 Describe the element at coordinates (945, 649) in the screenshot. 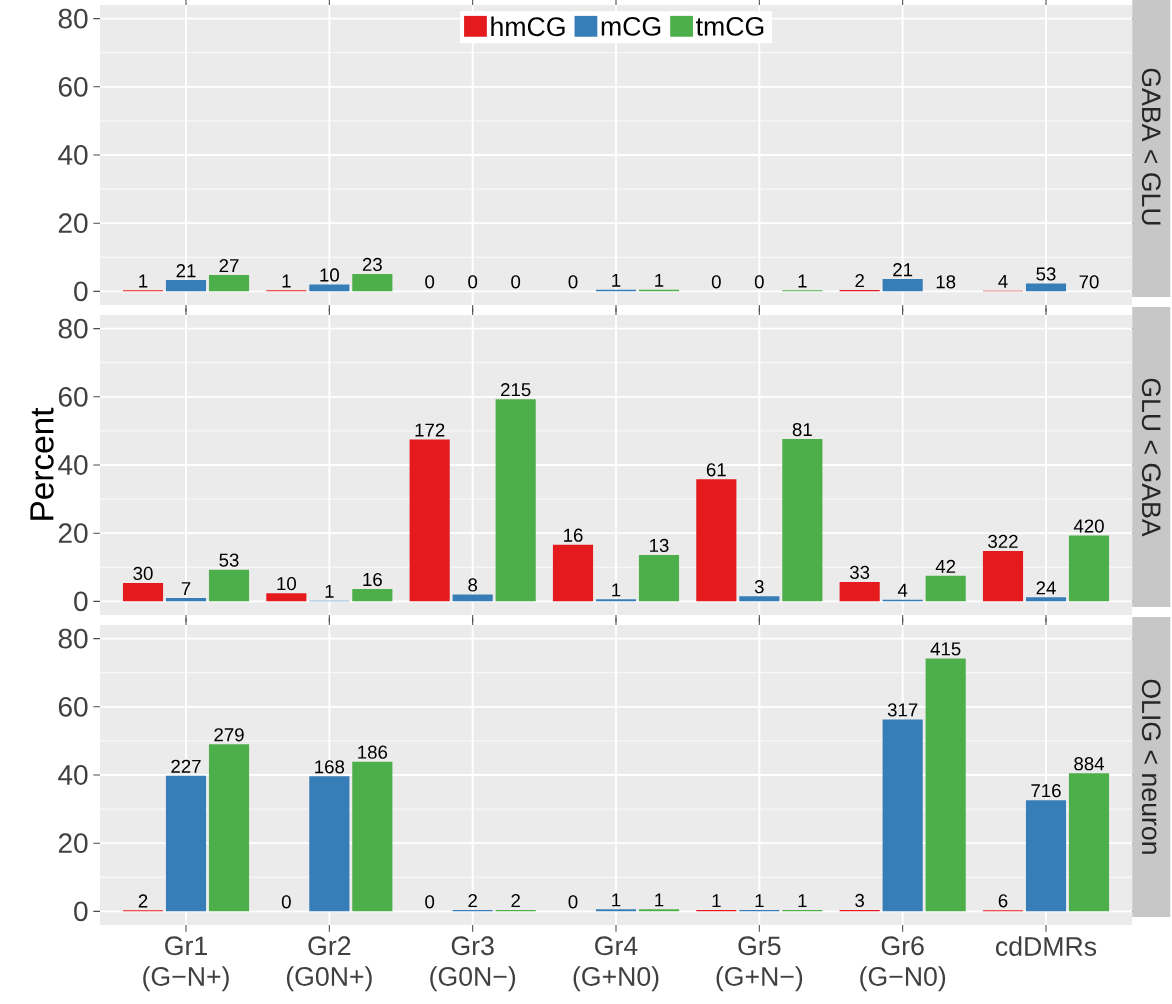

I see `annotation: 415` at that location.